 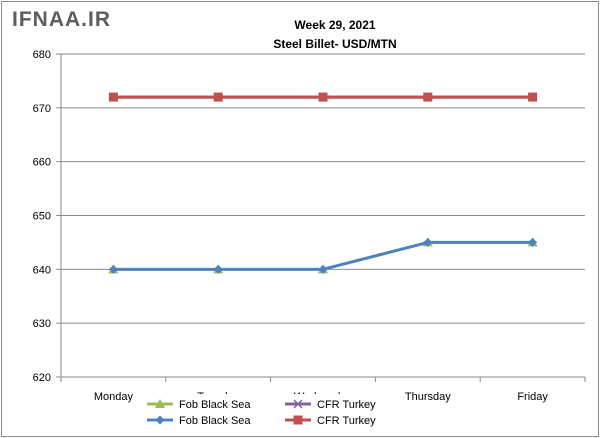 I want to click on x-tick-label: Thursday, so click(x=428, y=397).